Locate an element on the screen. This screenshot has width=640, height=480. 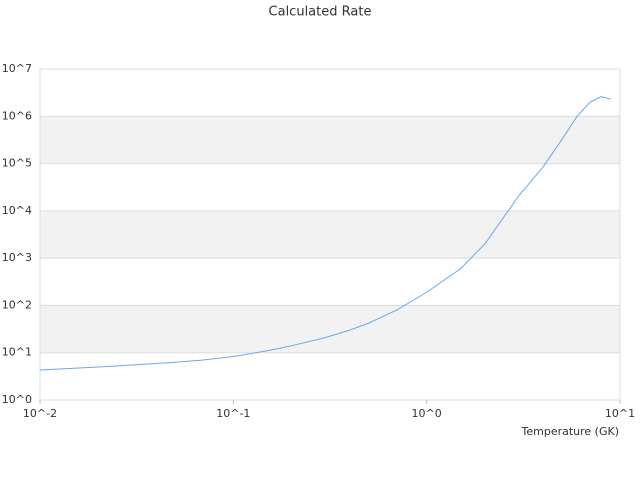
x-tick-label: 10^0 is located at coordinates (427, 413).